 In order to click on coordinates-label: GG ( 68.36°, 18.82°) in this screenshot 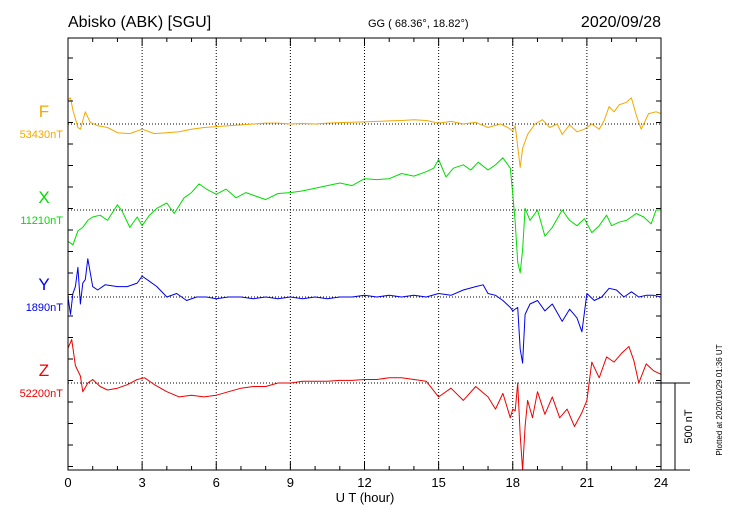, I will do `click(418, 24)`.